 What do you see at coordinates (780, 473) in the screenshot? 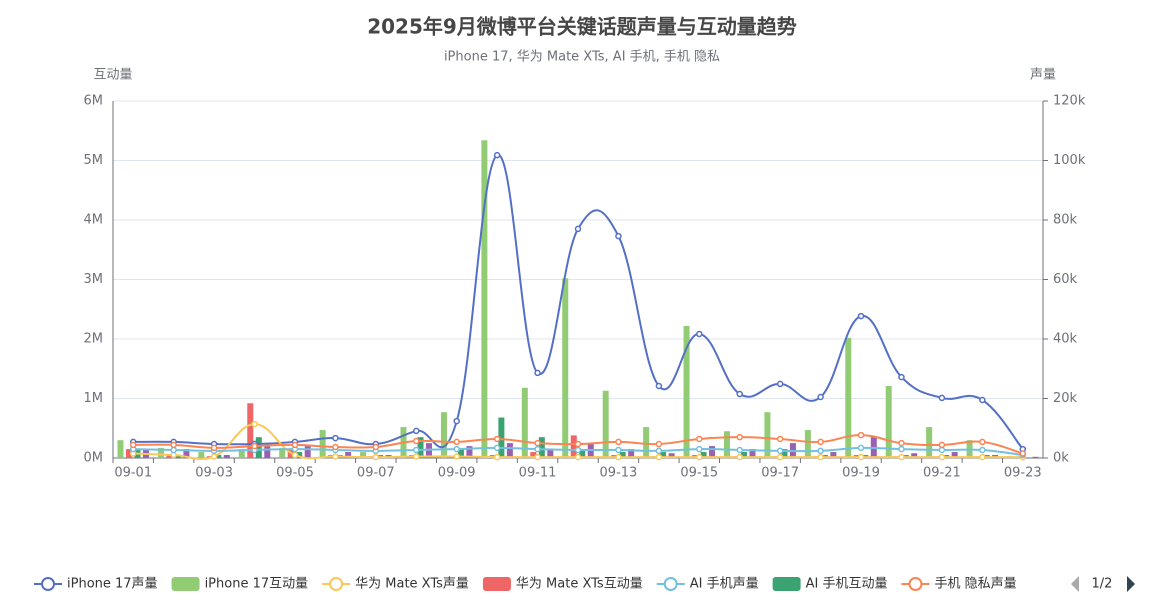
I see `x-tick-label: 09-17` at bounding box center [780, 473].